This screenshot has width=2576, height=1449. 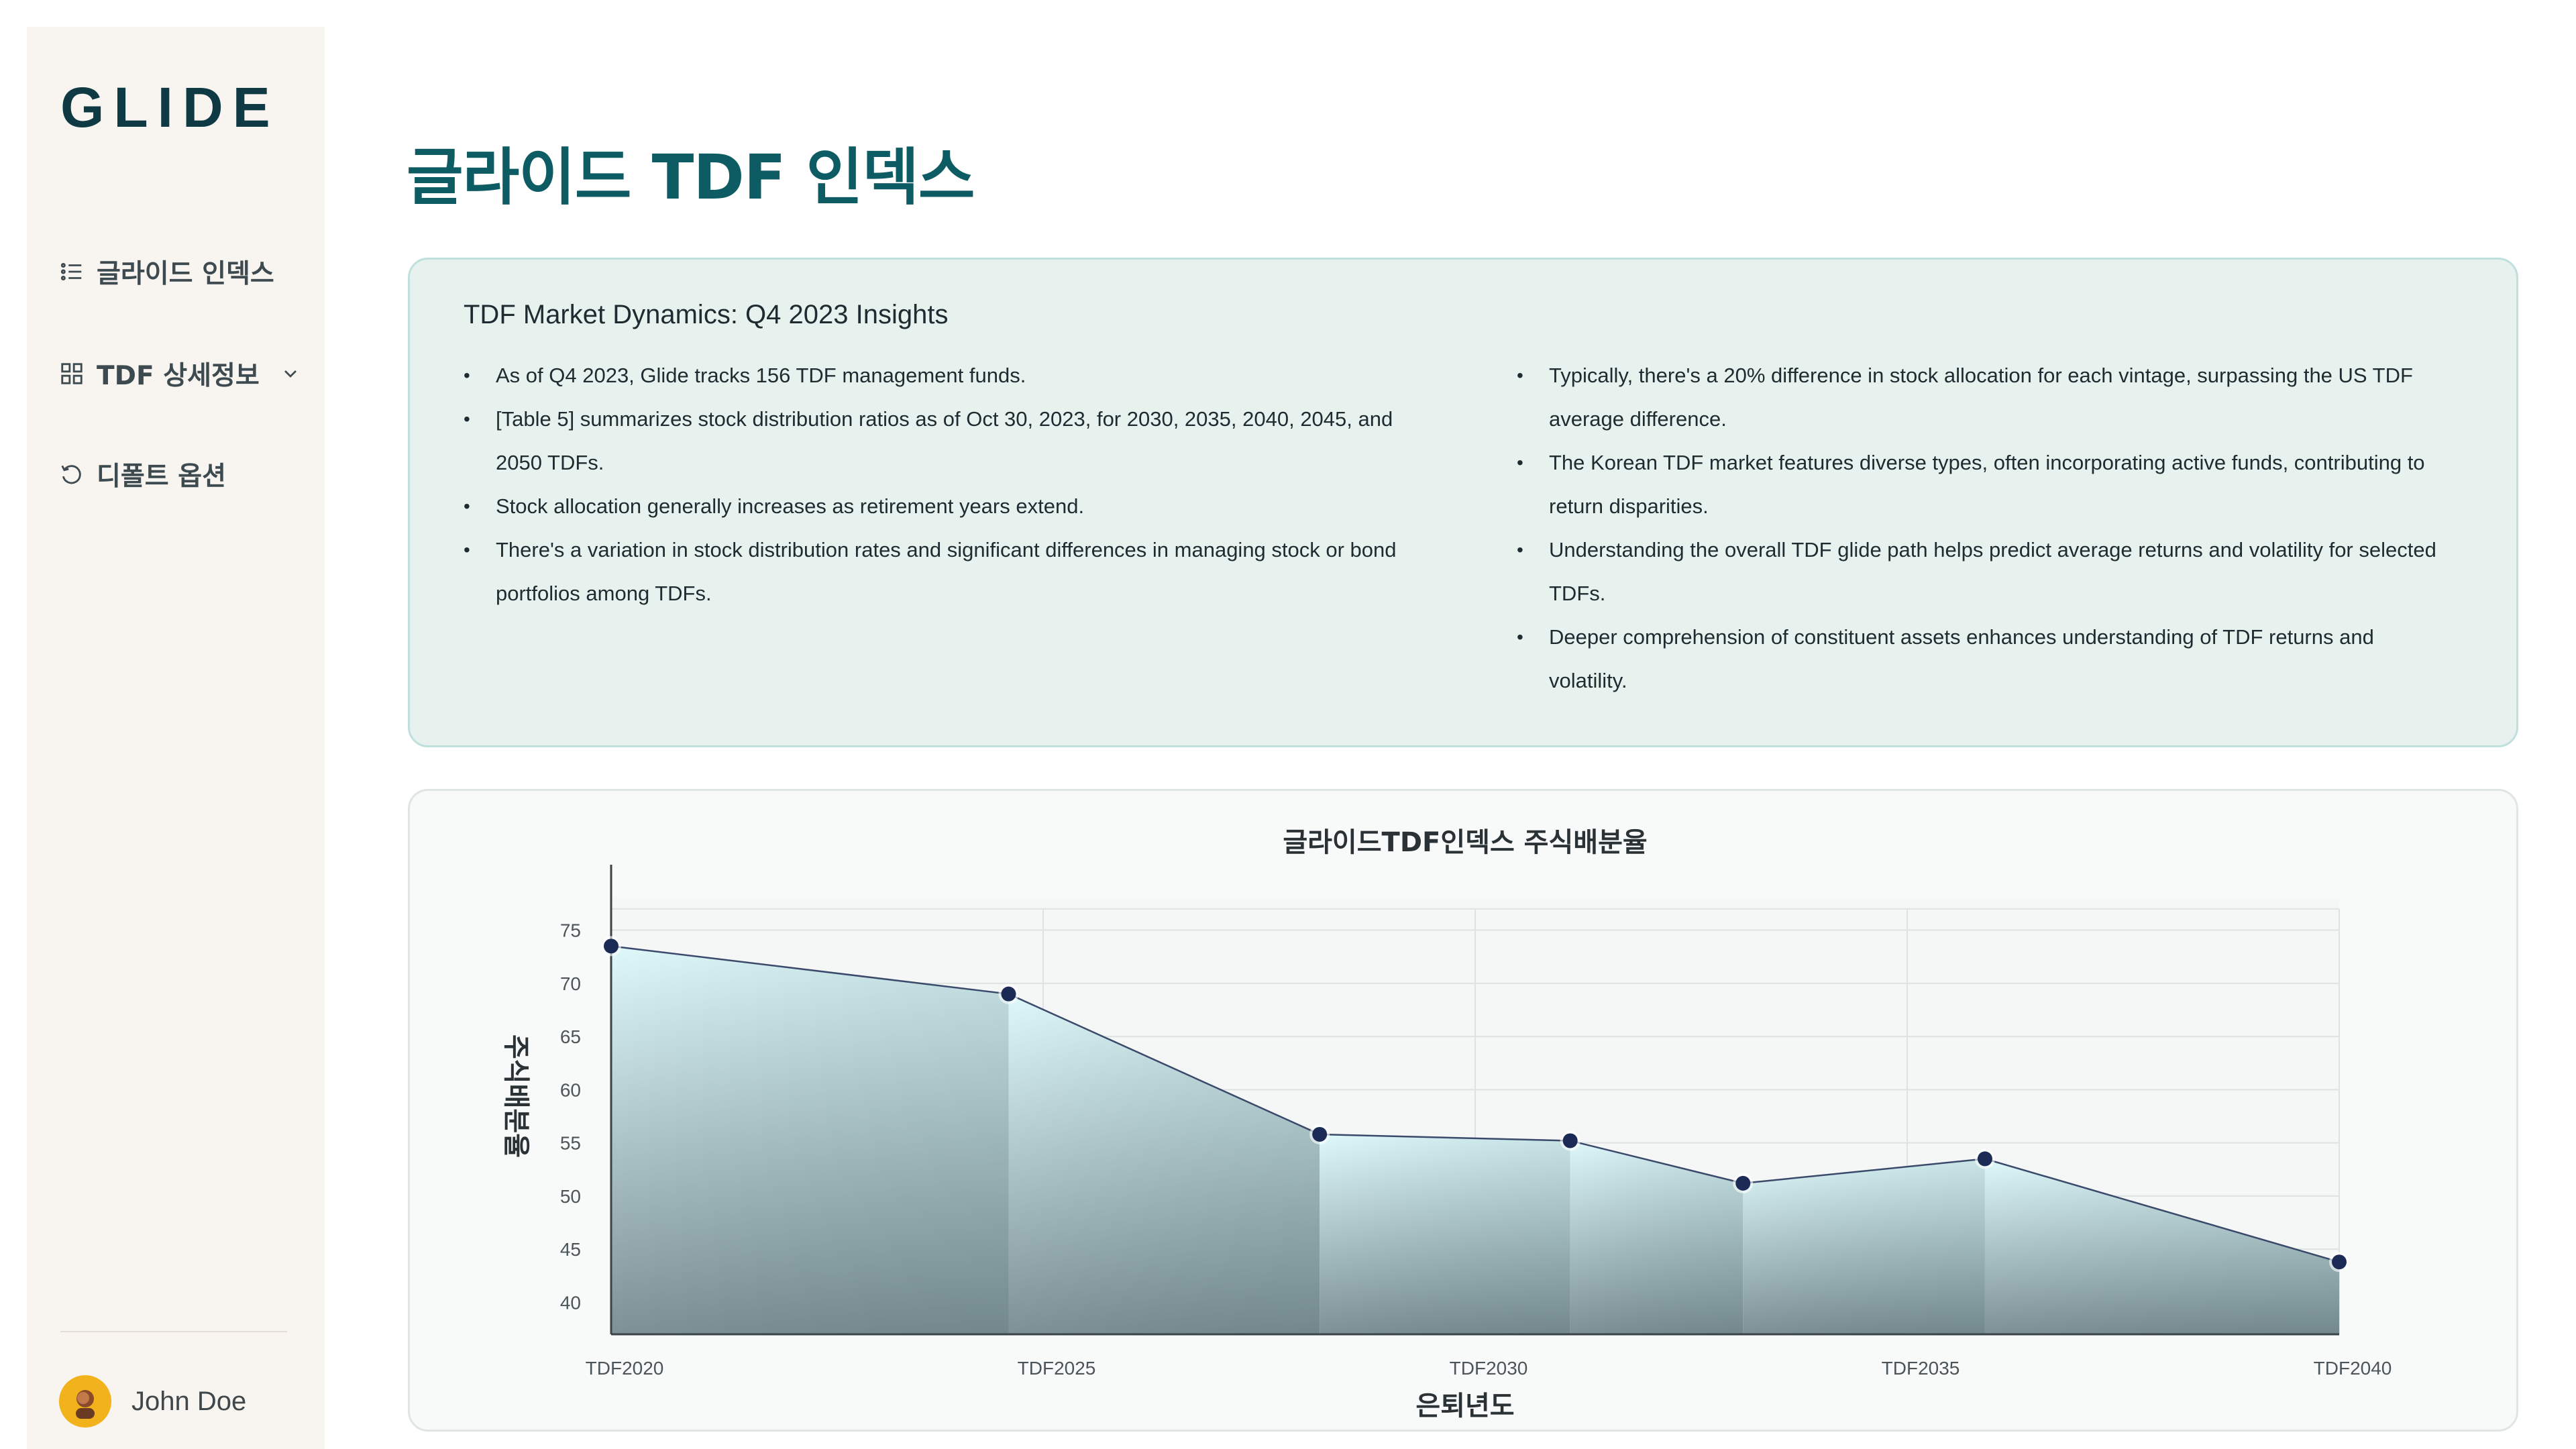 What do you see at coordinates (178, 376) in the screenshot?
I see `sidebar-item-label: TDF 상세정보` at bounding box center [178, 376].